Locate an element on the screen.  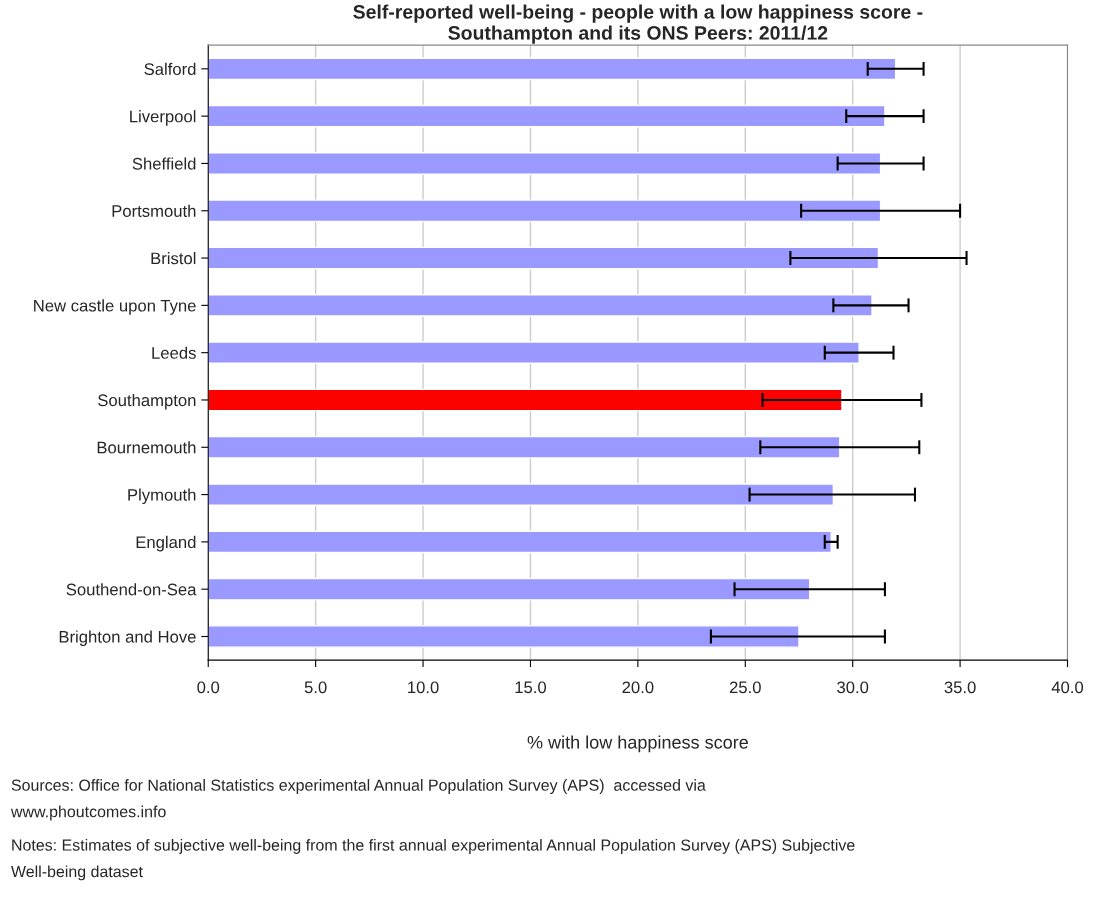
y-tick-label: Salford is located at coordinates (170, 69).